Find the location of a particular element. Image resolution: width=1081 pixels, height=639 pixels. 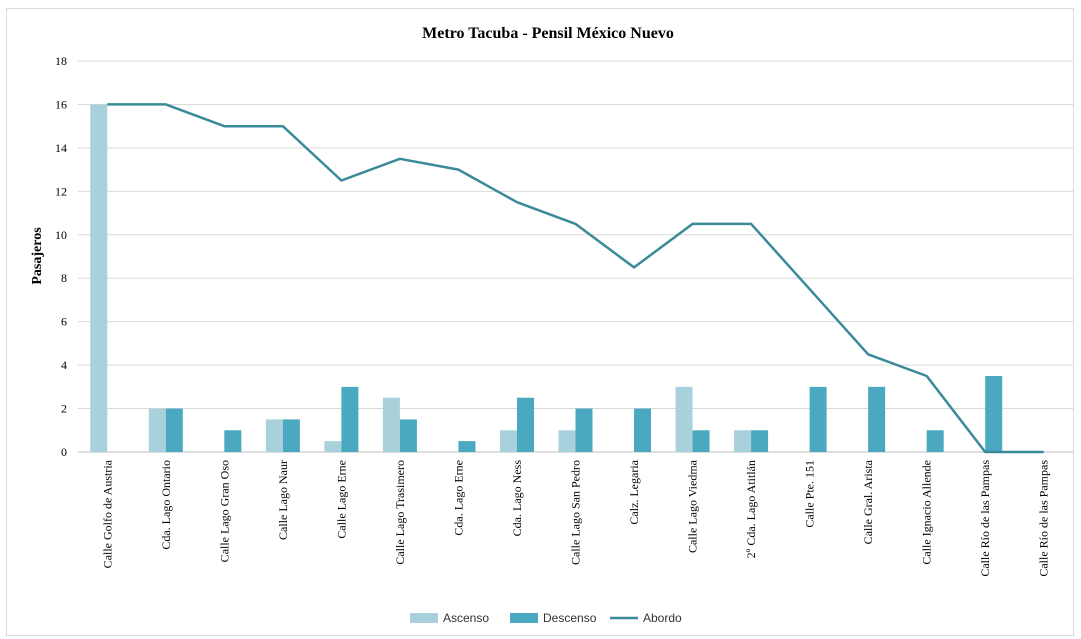

x-category-label: Calle Lago Erne is located at coordinates (341, 499).